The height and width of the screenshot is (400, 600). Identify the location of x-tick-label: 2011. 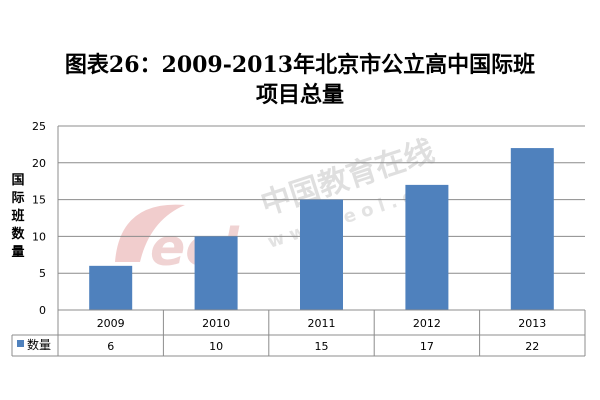
(322, 323).